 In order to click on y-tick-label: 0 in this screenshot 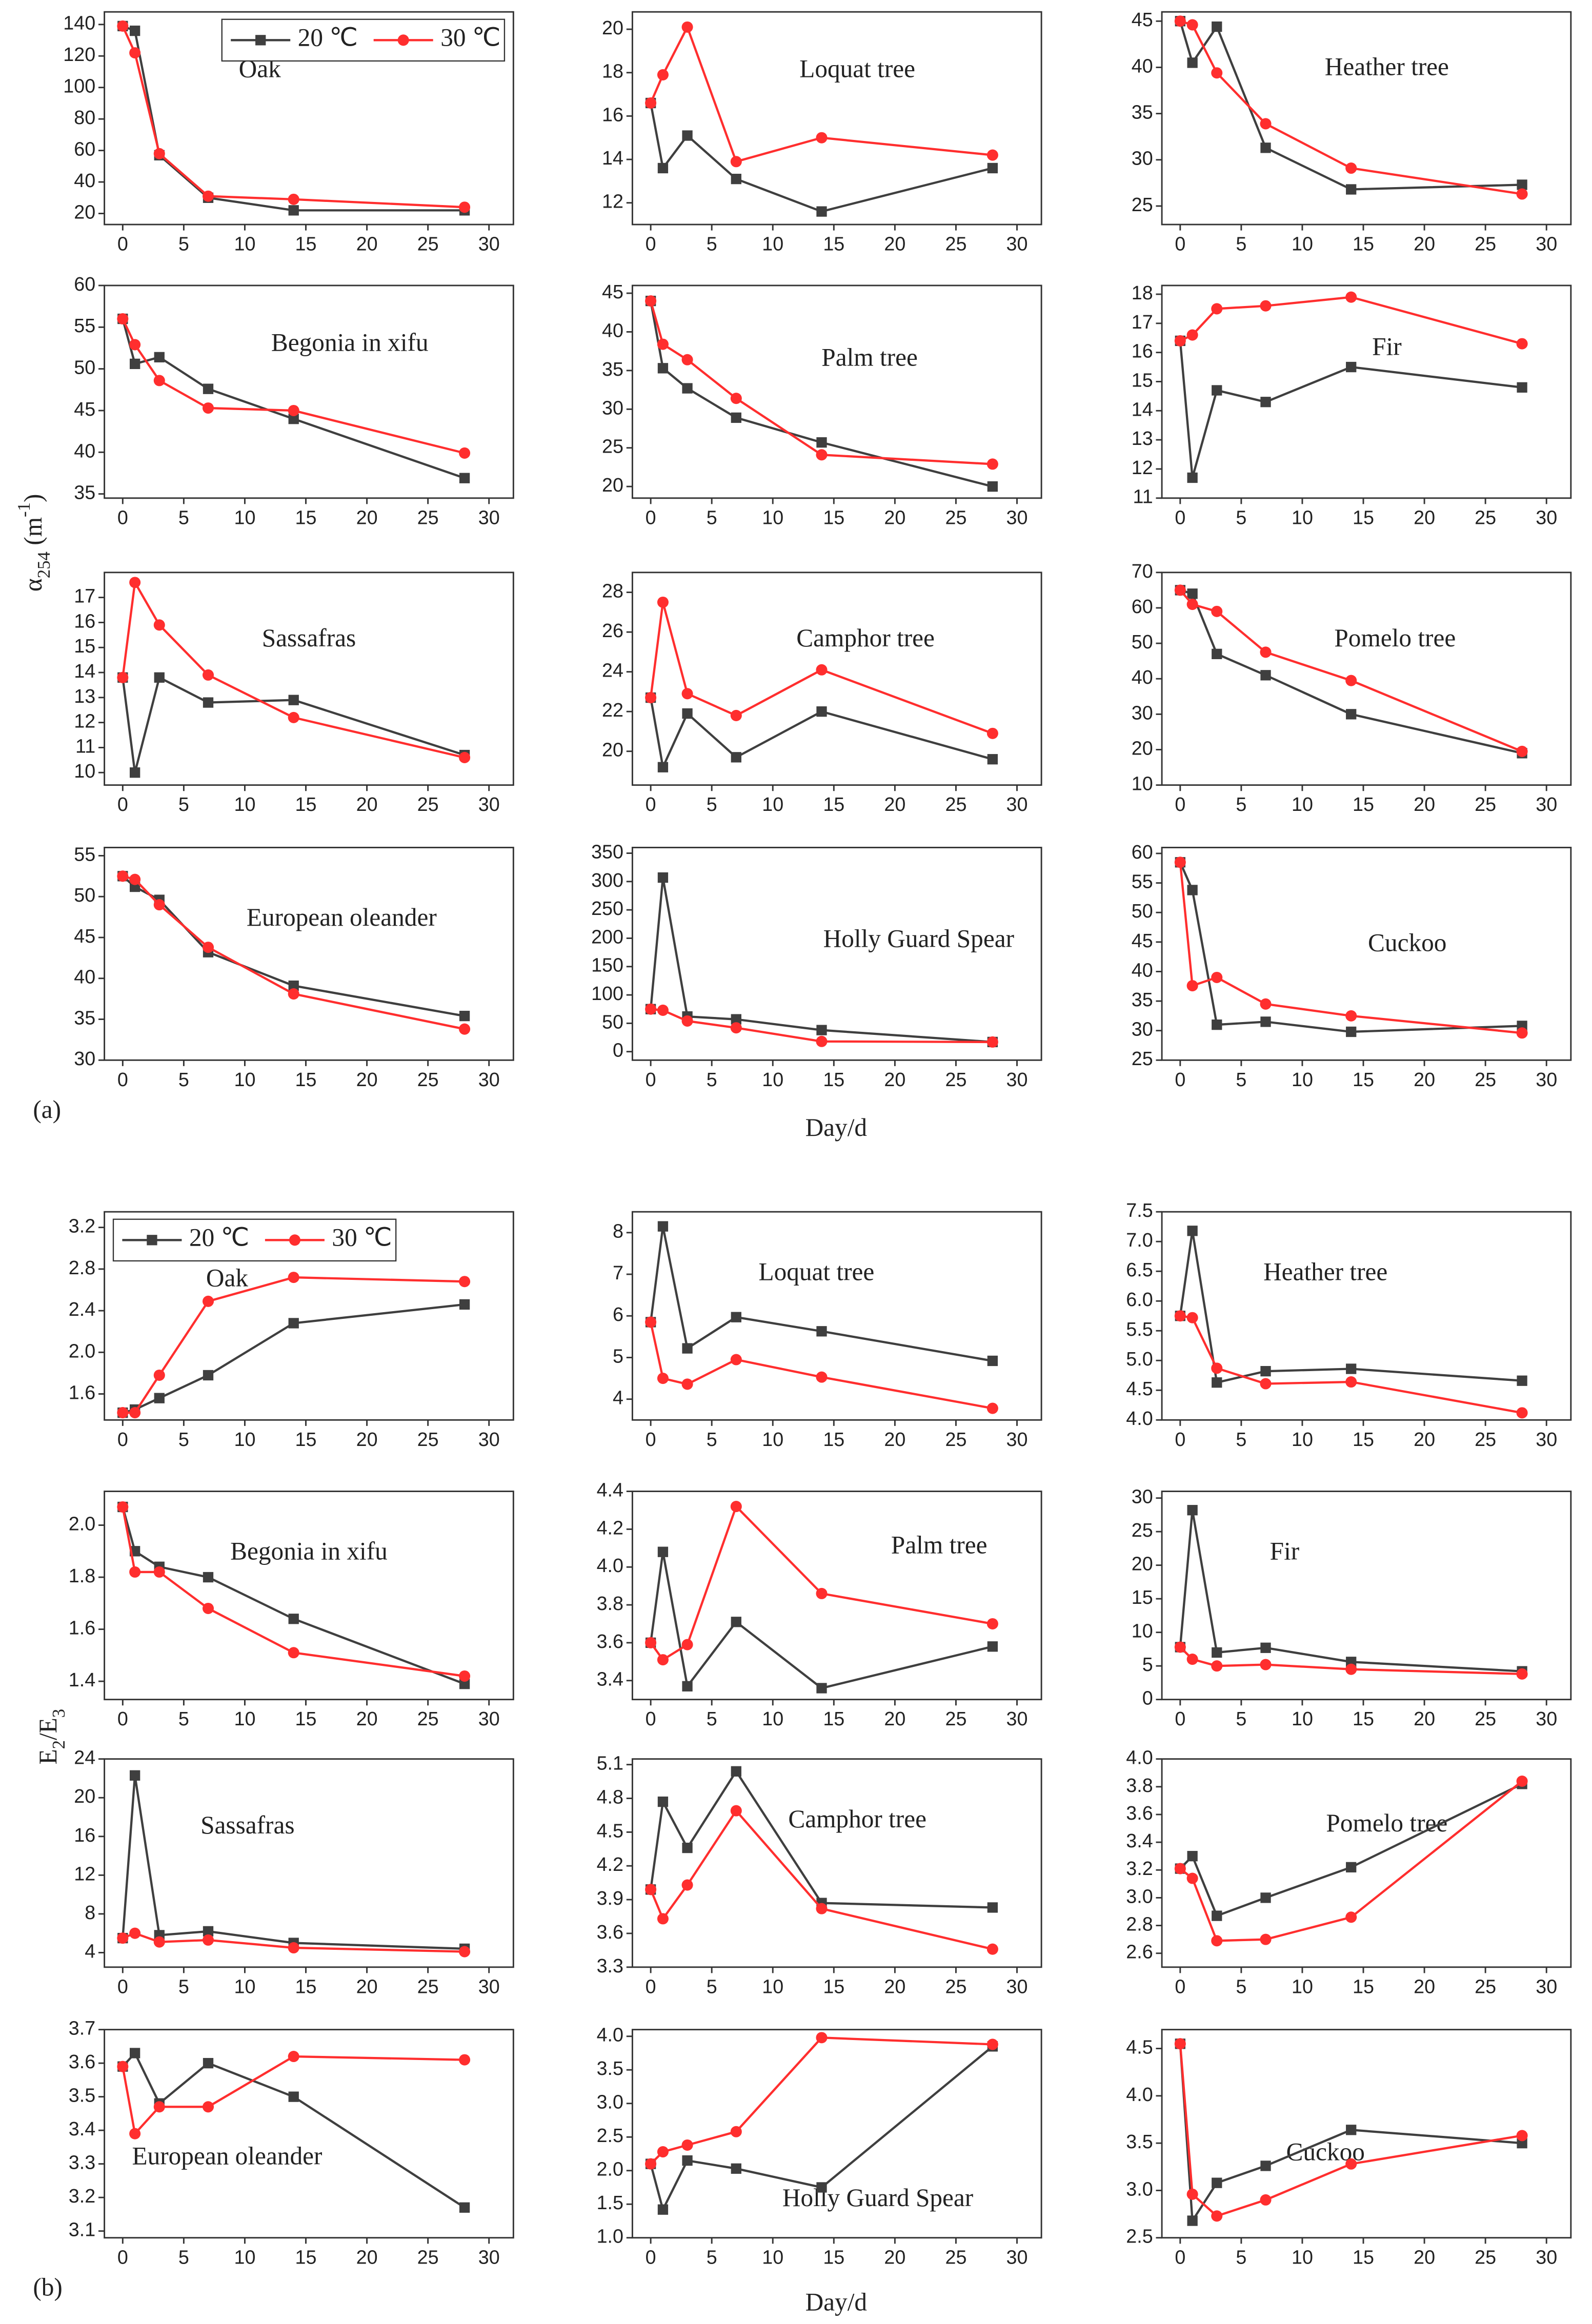, I will do `click(1147, 1698)`.